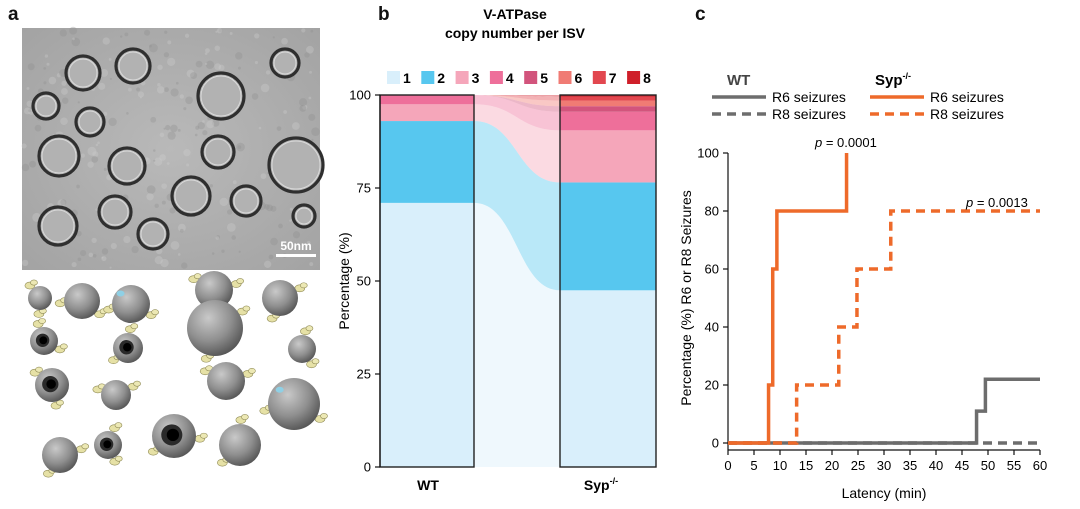  I want to click on chart-c-legend-wt-title: WT, so click(738, 80).